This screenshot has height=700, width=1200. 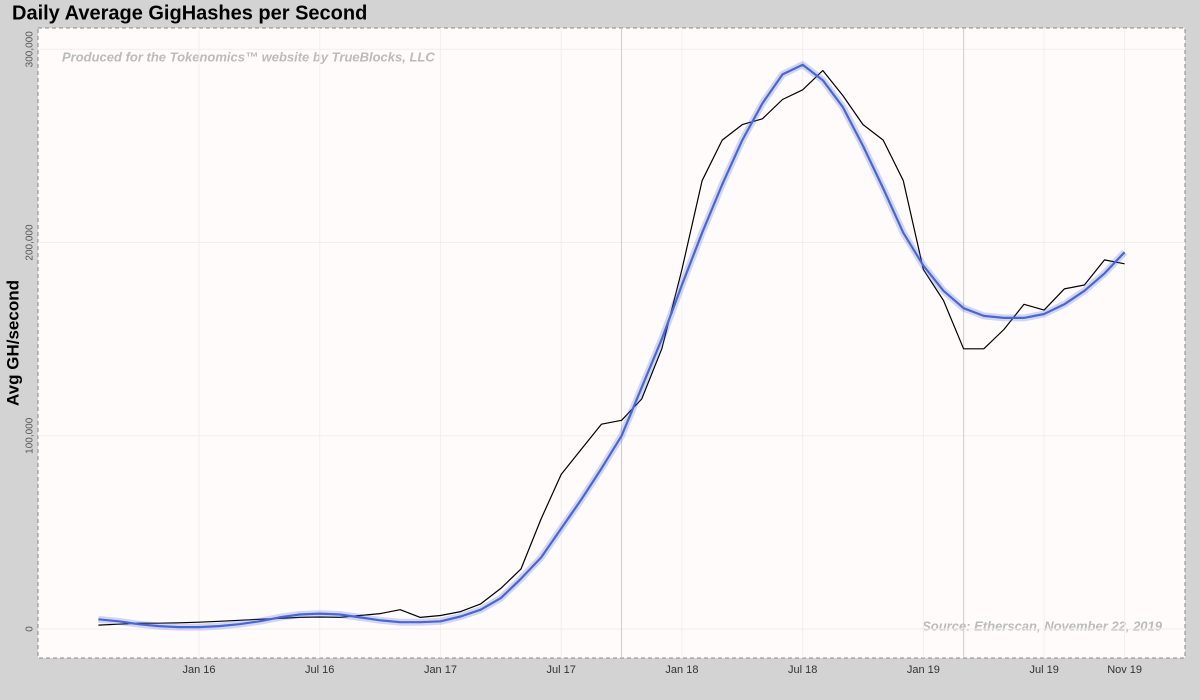 I want to click on x-tick-label: Jan 16, so click(x=198, y=670).